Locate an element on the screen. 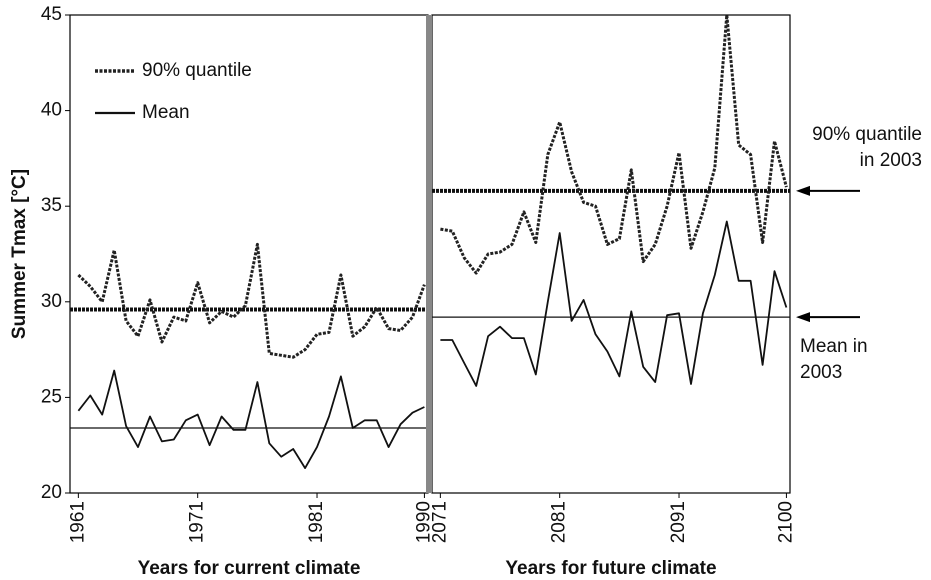 The width and height of the screenshot is (931, 580). x-tick-label: 2071 is located at coordinates (439, 522).